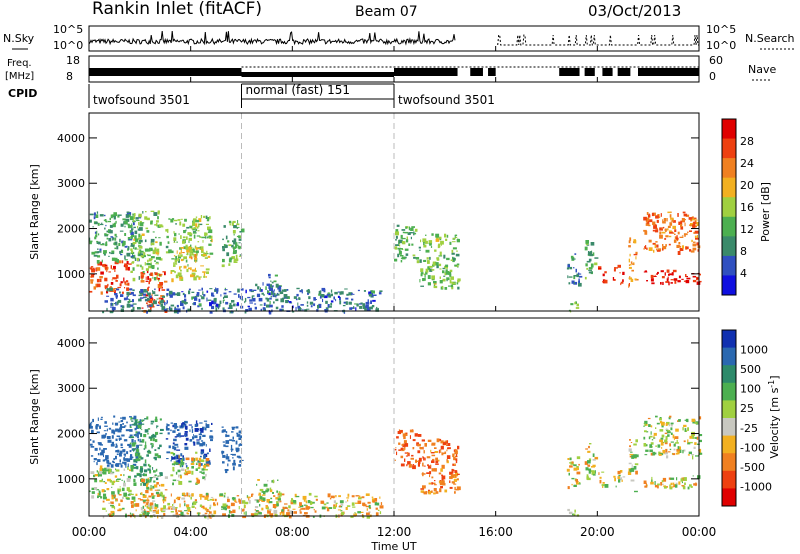  What do you see at coordinates (752, 447) in the screenshot?
I see `velocity-colorbar-tick: -100` at bounding box center [752, 447].